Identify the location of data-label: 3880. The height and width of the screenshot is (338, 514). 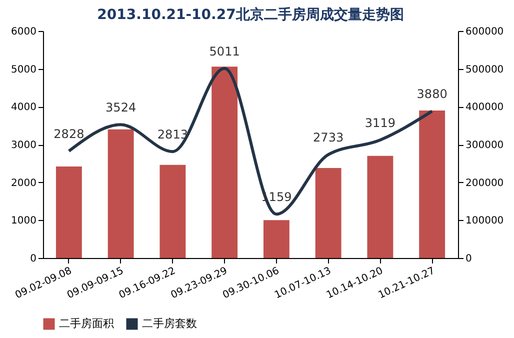
(432, 94).